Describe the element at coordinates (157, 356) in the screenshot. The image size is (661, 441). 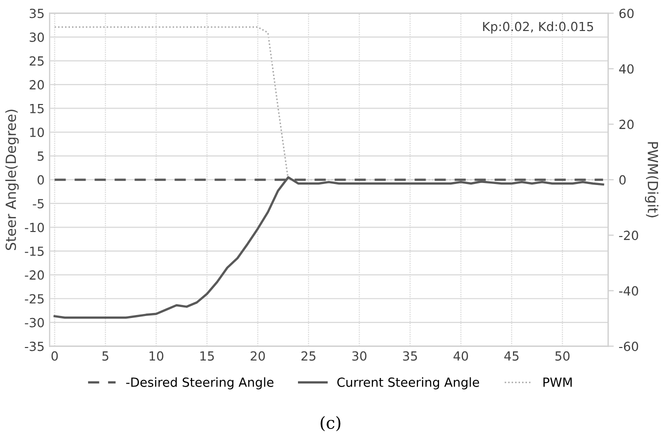
I see `x-tick-label: 10` at that location.